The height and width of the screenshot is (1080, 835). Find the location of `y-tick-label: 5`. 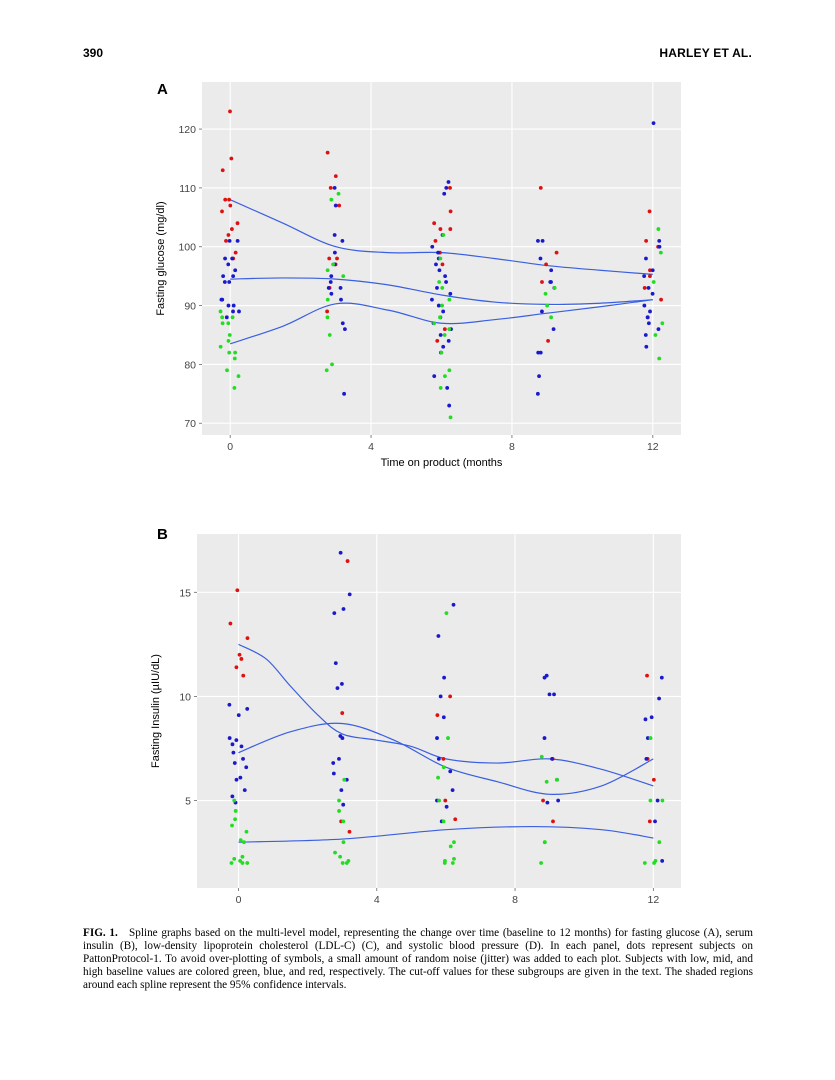

y-tick-label: 5 is located at coordinates (188, 802).